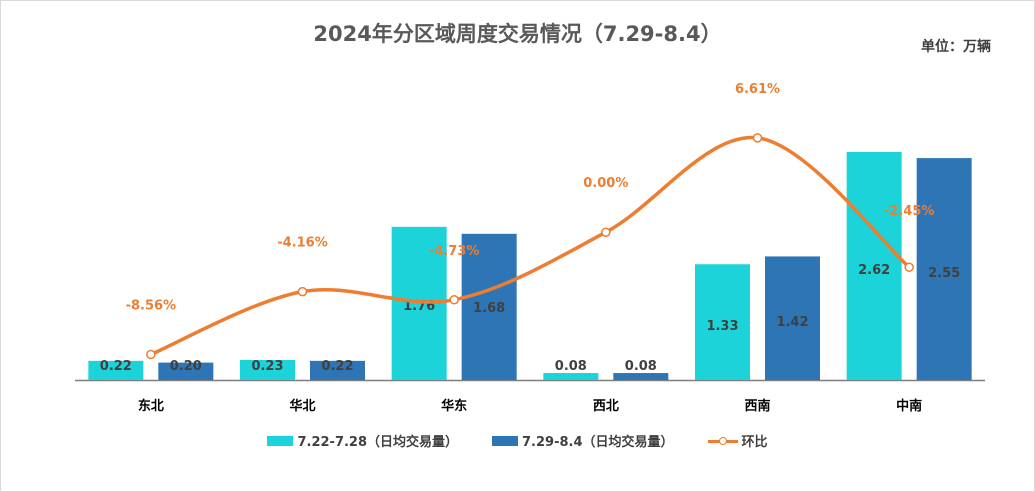 This screenshot has width=1035, height=492. I want to click on legend-item-line: 环比, so click(737, 440).